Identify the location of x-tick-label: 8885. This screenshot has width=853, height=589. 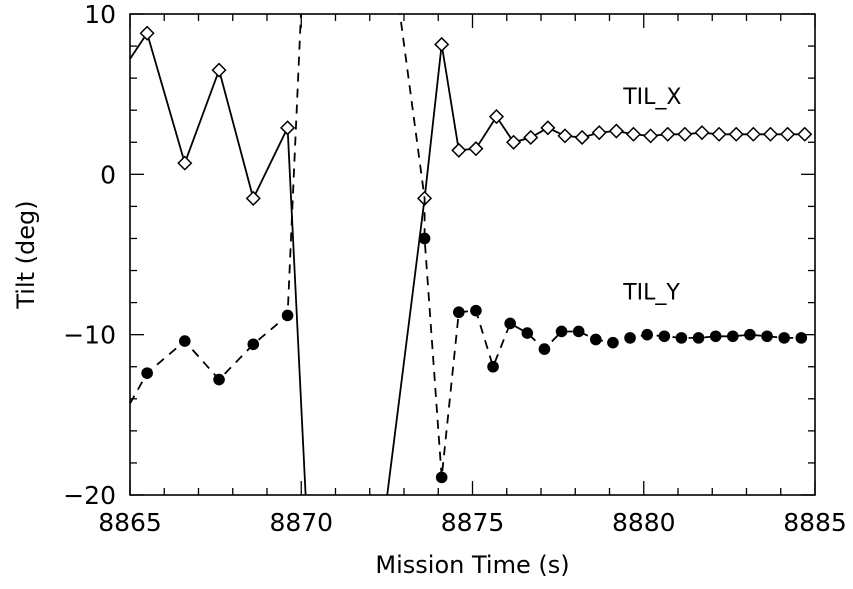
(815, 522).